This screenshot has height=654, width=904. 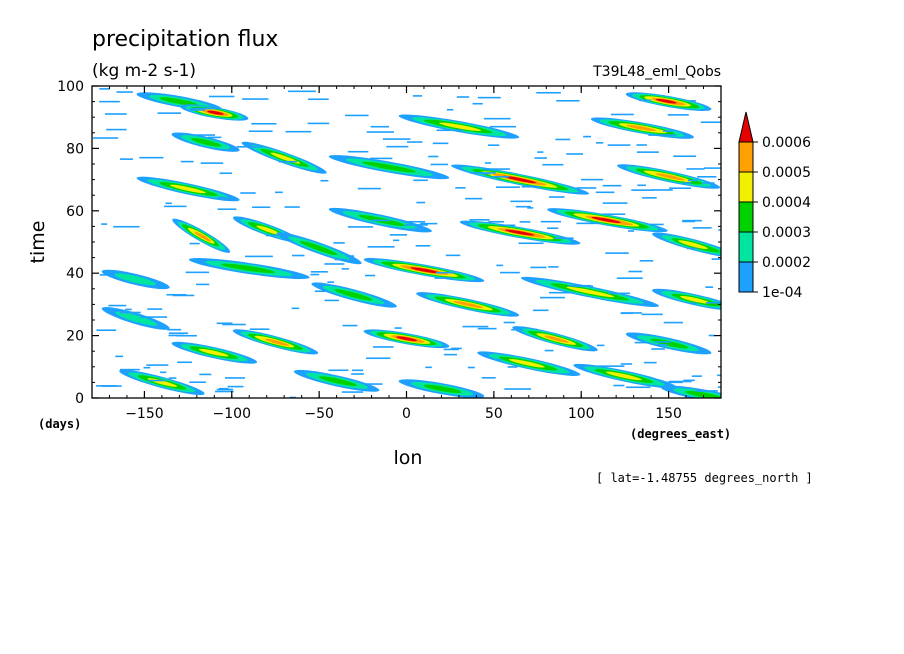 What do you see at coordinates (704, 478) in the screenshot?
I see `footnote: [ lat=-1.48755 degrees_north ]` at bounding box center [704, 478].